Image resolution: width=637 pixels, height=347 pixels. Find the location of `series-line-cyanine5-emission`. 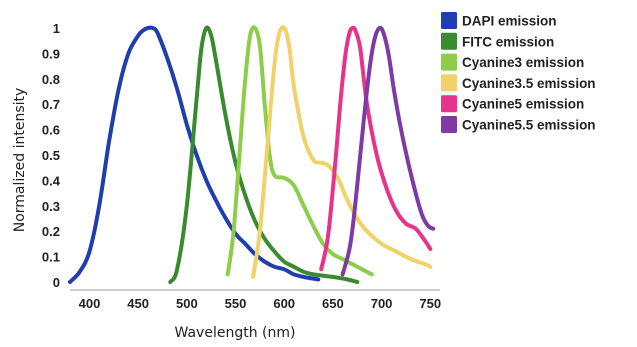

series-line-cyanine5-emission is located at coordinates (376, 148).